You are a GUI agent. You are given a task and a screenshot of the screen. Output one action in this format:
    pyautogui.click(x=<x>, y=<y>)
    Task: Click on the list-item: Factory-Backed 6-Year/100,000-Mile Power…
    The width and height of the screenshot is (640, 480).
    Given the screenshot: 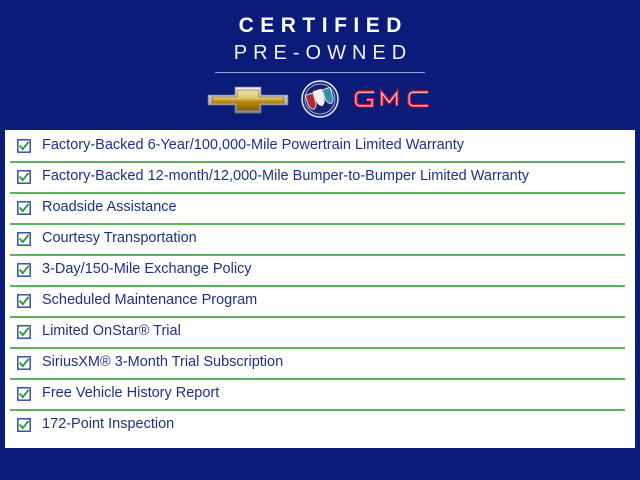 What is the action you would take?
    pyautogui.click(x=320, y=145)
    